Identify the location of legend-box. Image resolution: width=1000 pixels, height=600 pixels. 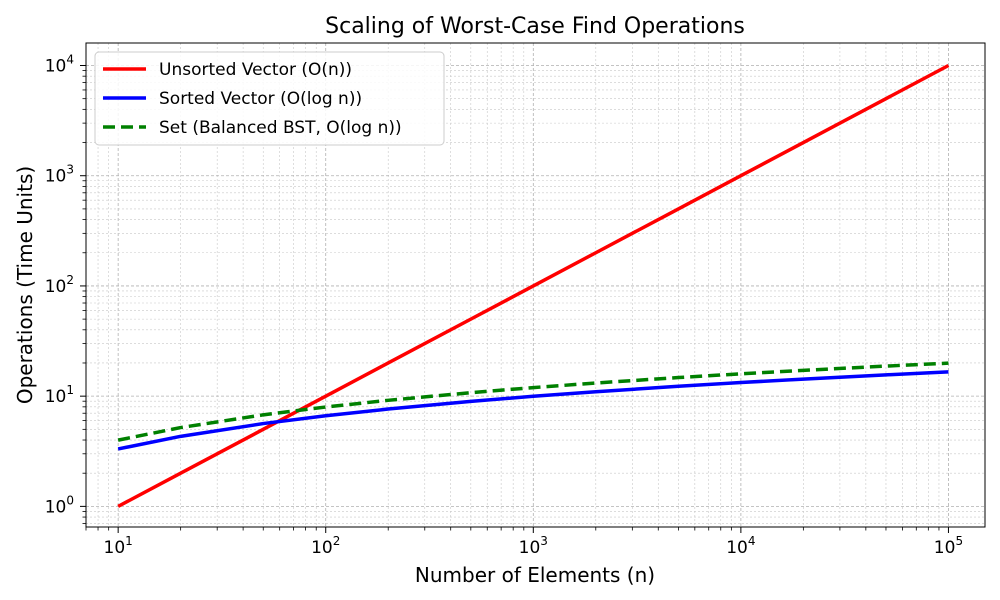
(269, 98).